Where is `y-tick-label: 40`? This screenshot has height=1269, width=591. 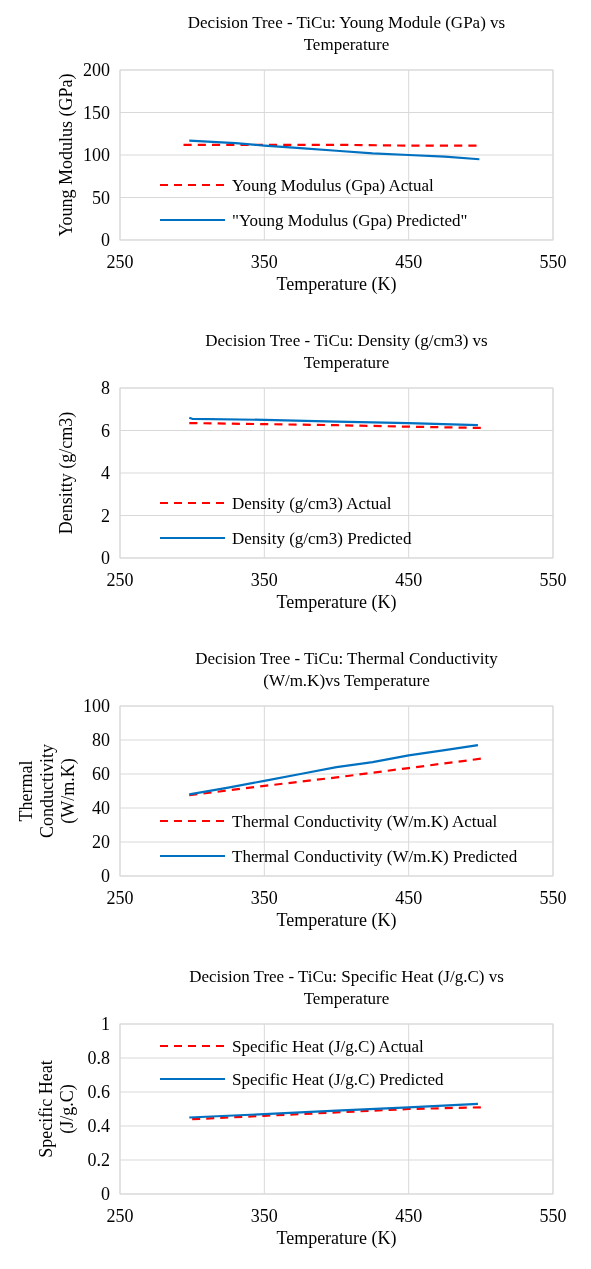 y-tick-label: 40 is located at coordinates (101, 808).